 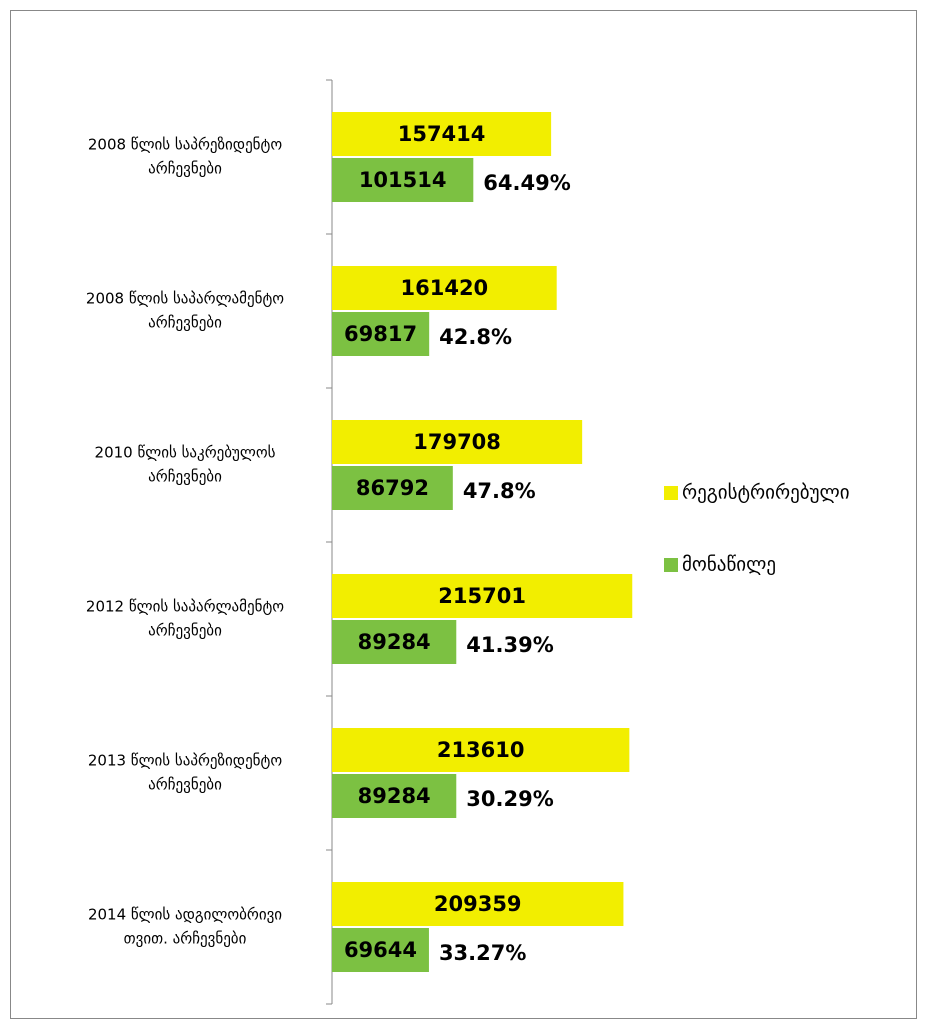 I want to click on y-tick-label: 2010 წლის საკრებულოს, so click(x=185, y=453).